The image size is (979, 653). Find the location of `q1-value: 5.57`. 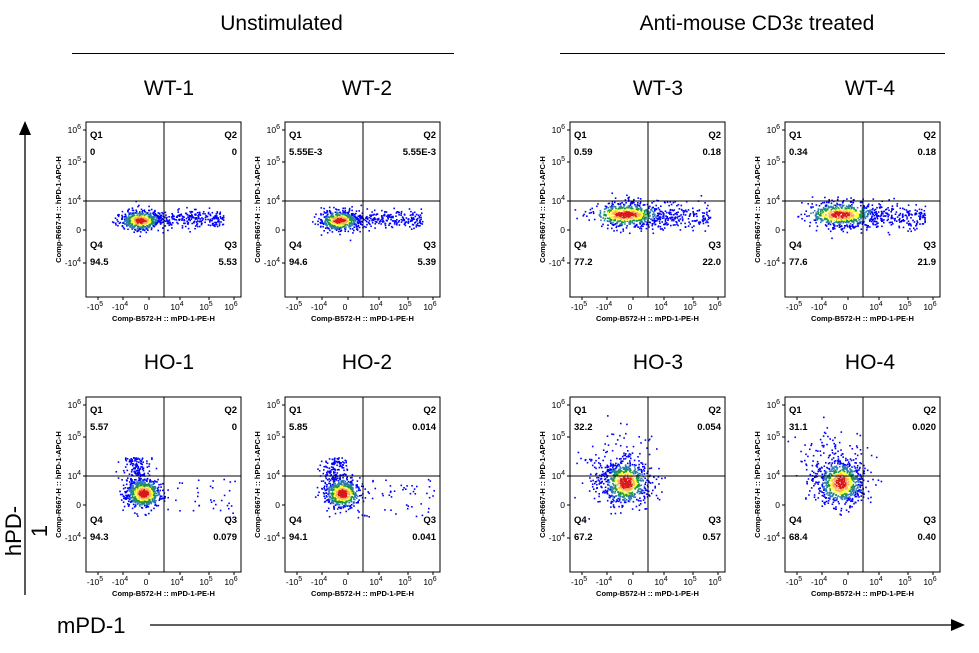

q1-value: 5.57 is located at coordinates (99, 427).